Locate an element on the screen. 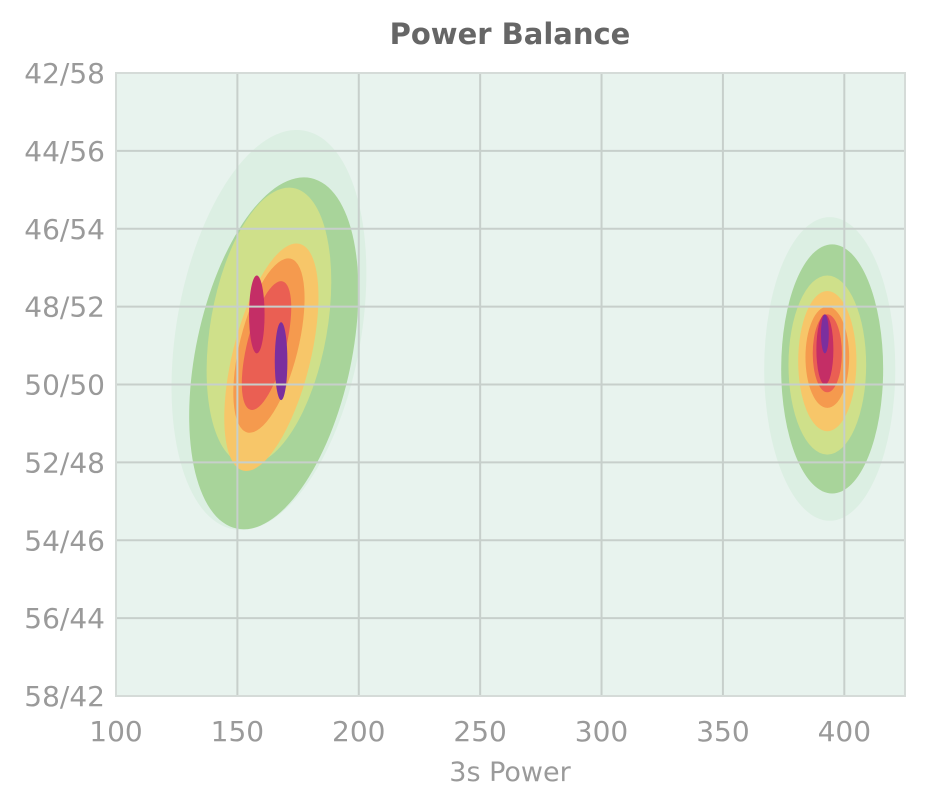  y-tick-label: 56/44 is located at coordinates (64, 618).